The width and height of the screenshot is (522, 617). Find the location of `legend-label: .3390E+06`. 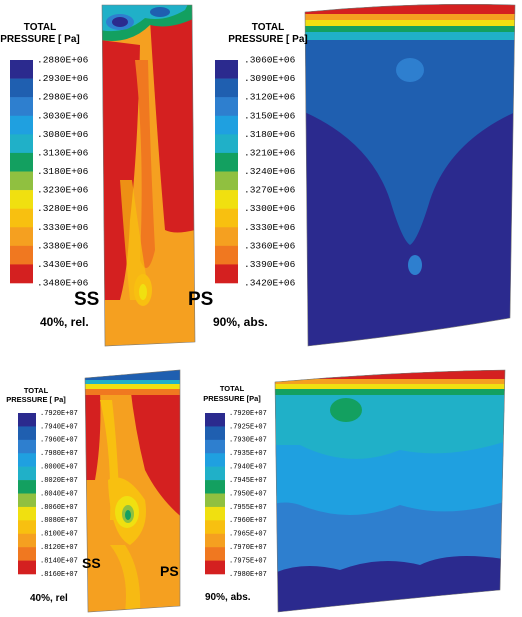

legend-label: .3390E+06 is located at coordinates (270, 264).